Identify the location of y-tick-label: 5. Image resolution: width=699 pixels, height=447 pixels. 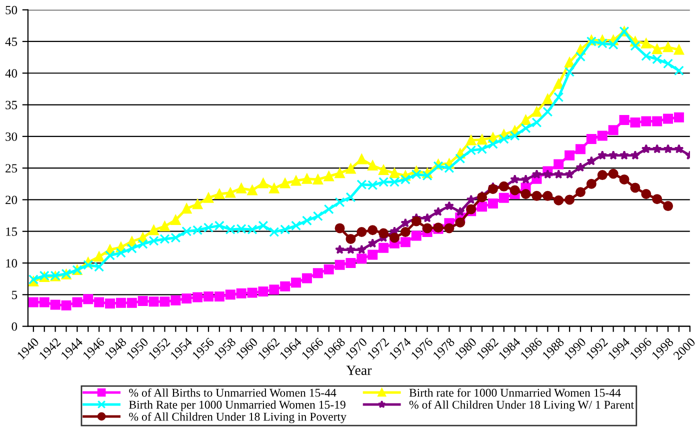
(15, 295).